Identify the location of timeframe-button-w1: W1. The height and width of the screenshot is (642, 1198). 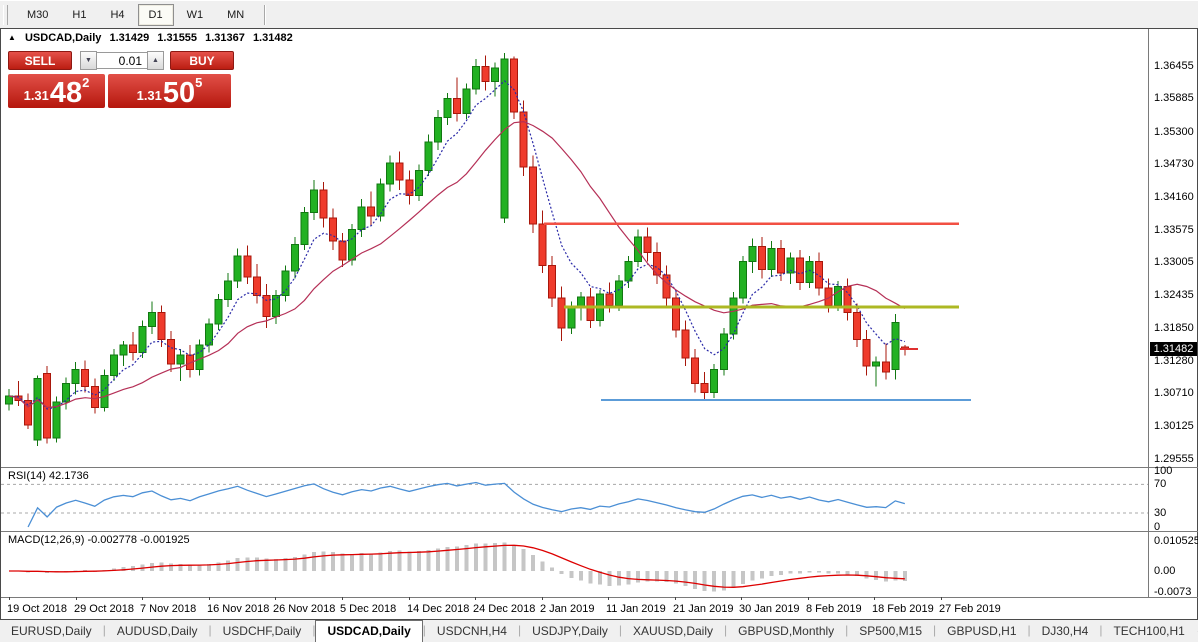
(195, 15).